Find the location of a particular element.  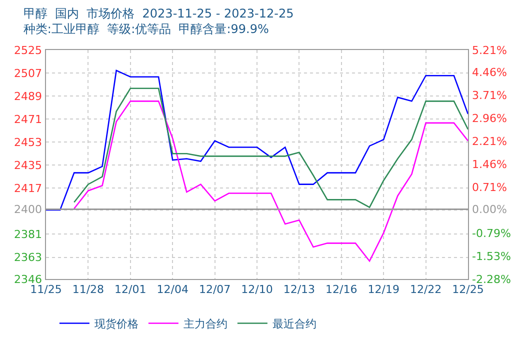

x-tick-label: 12/22 is located at coordinates (426, 289).